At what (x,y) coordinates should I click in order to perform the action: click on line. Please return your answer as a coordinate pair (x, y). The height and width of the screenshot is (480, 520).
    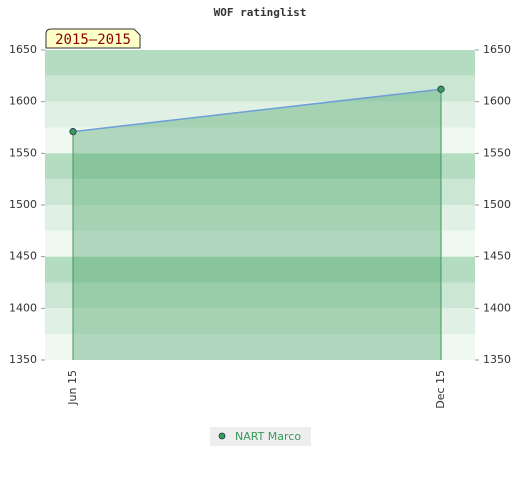
    Looking at the image, I should click on (257, 110).